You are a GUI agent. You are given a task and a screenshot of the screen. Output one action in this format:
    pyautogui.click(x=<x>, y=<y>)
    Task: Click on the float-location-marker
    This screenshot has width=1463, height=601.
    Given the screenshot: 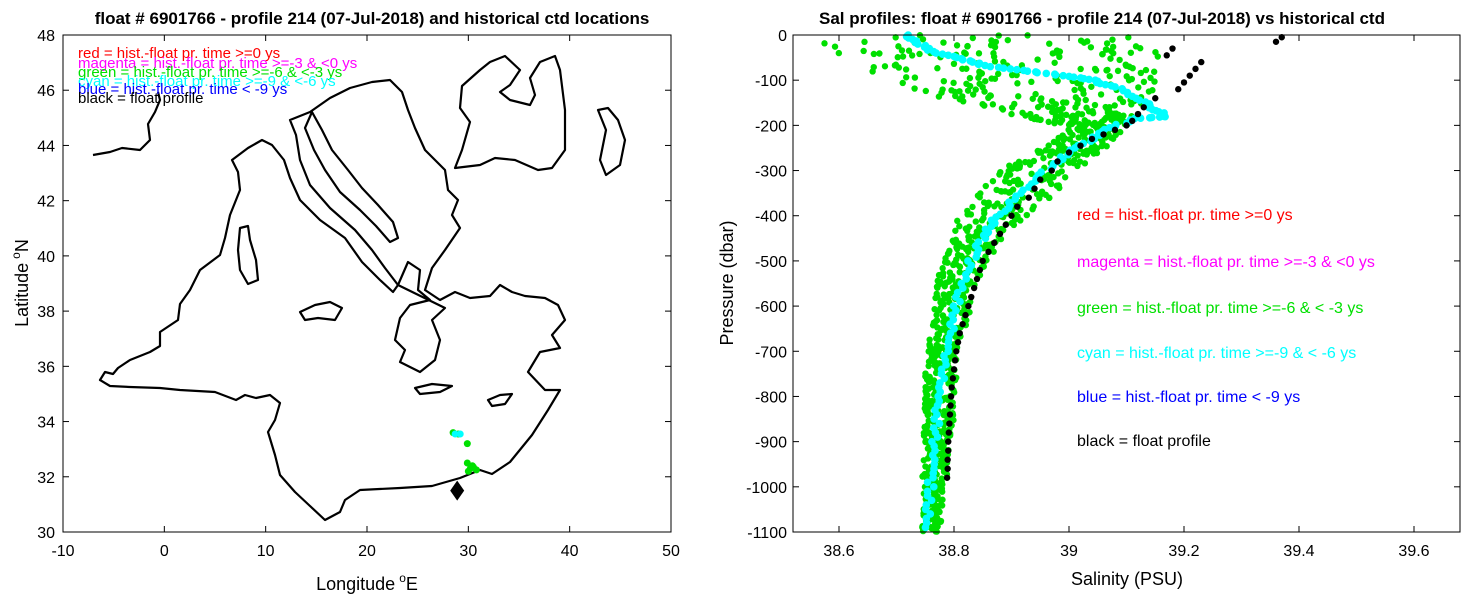 What is the action you would take?
    pyautogui.click(x=457, y=490)
    